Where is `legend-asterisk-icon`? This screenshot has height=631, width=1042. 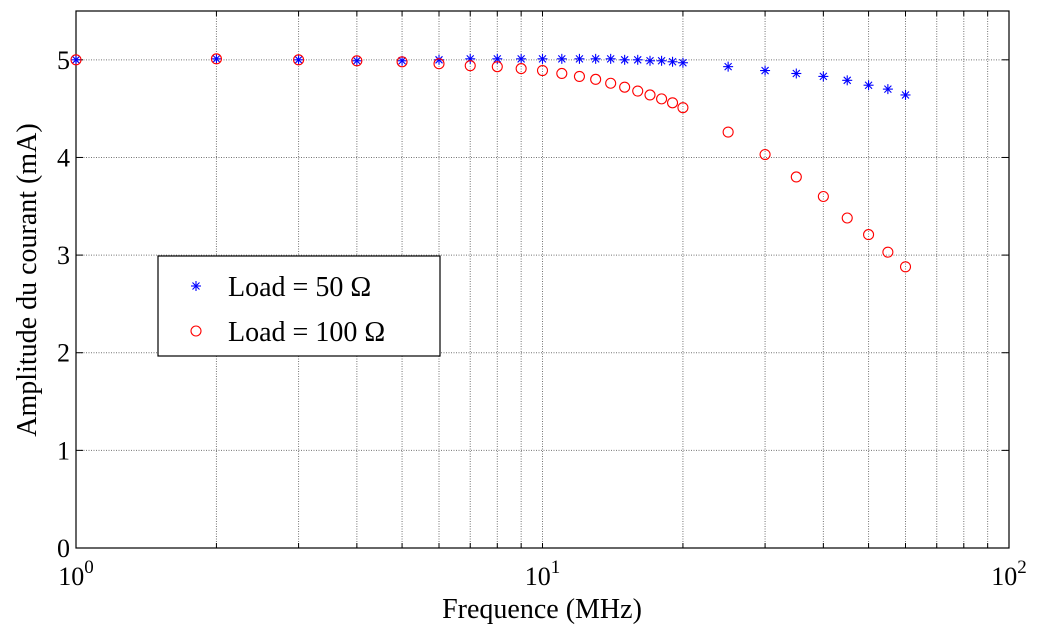 legend-asterisk-icon is located at coordinates (196, 286).